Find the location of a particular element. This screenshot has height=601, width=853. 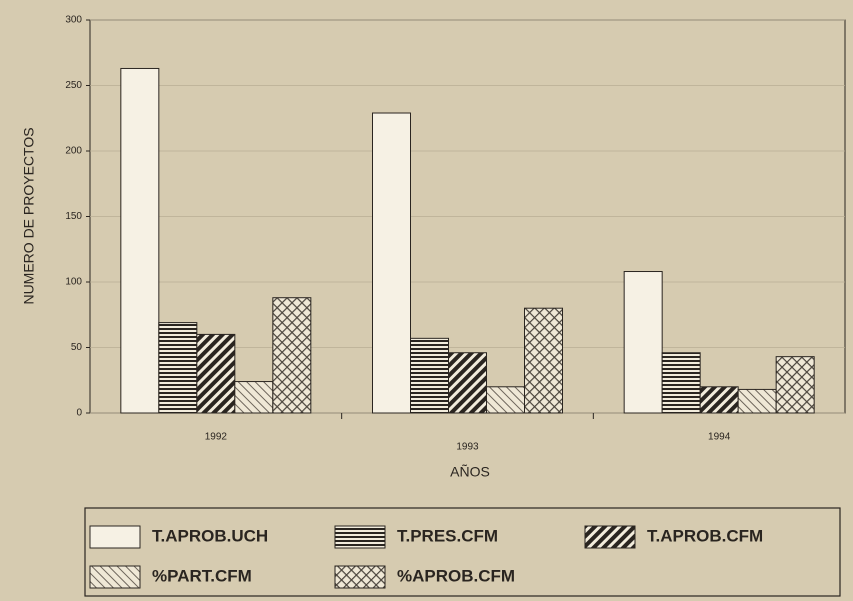

x-tick-label: 1992 is located at coordinates (216, 437).